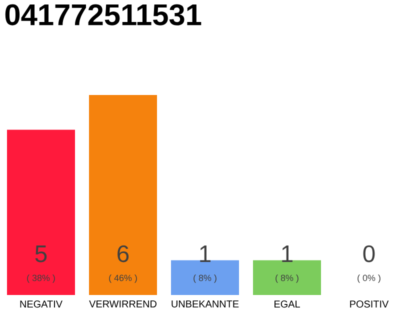  What do you see at coordinates (123, 253) in the screenshot?
I see `annotation: 6` at bounding box center [123, 253].